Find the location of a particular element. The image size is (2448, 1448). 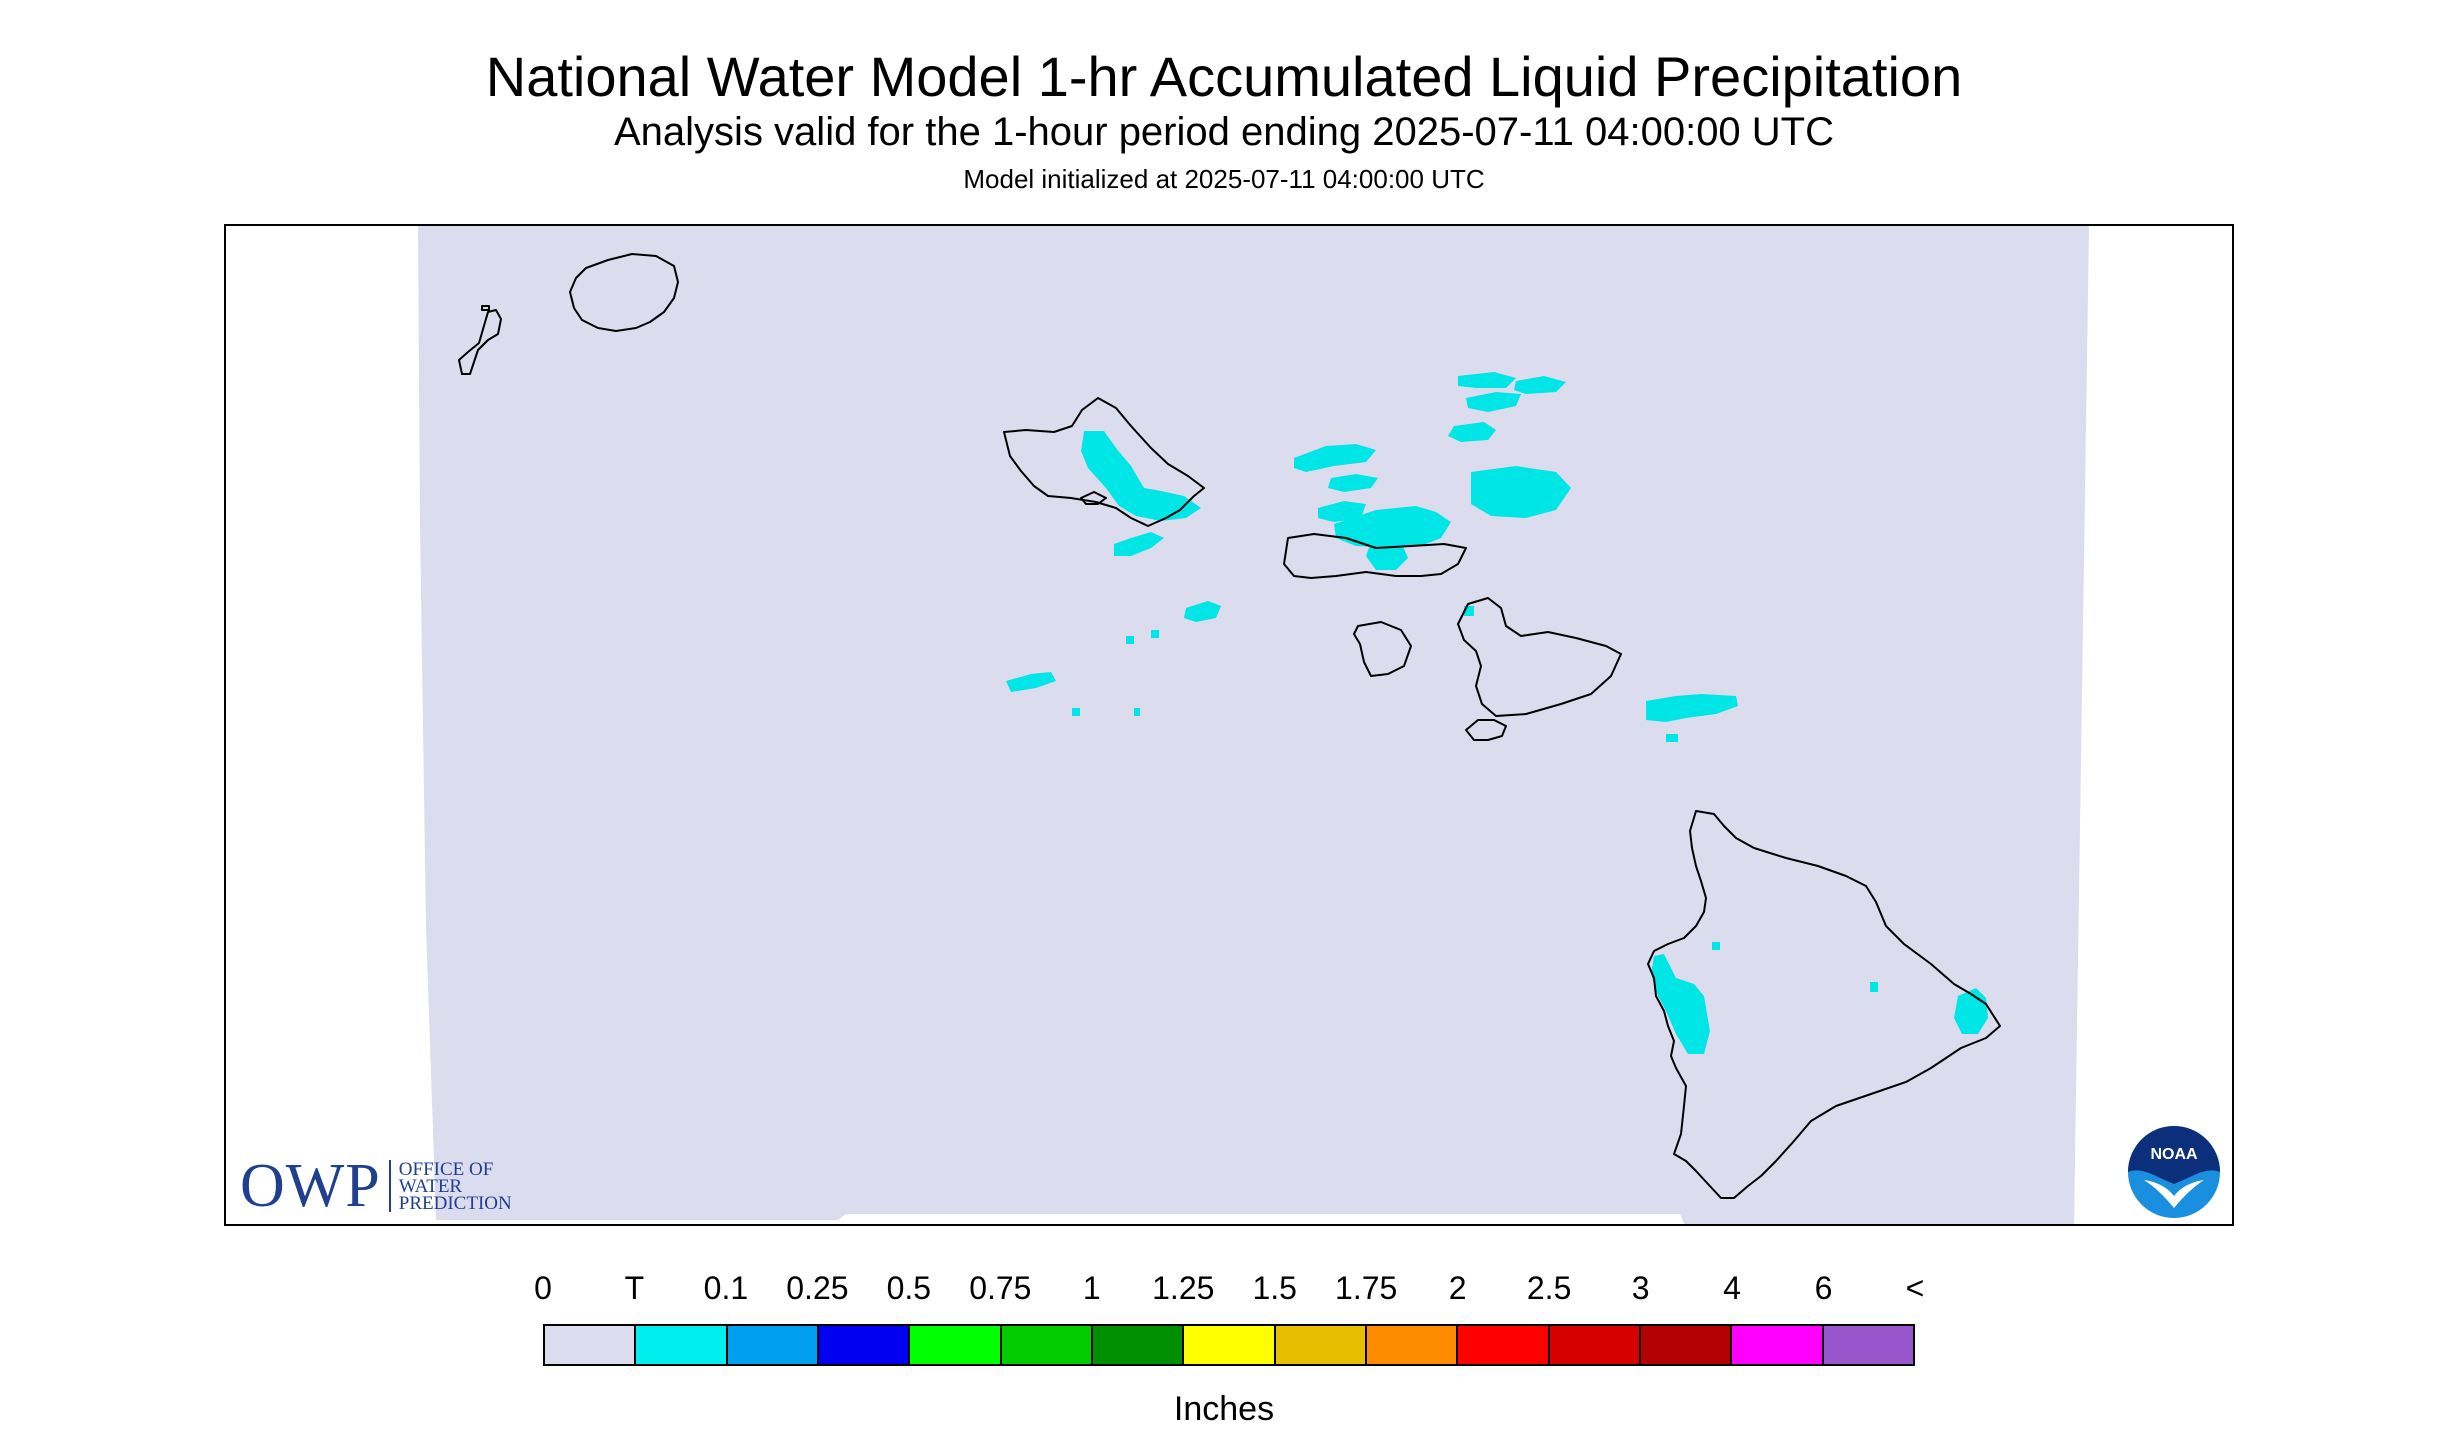

legend-tick-label: 0 is located at coordinates (543, 1288).